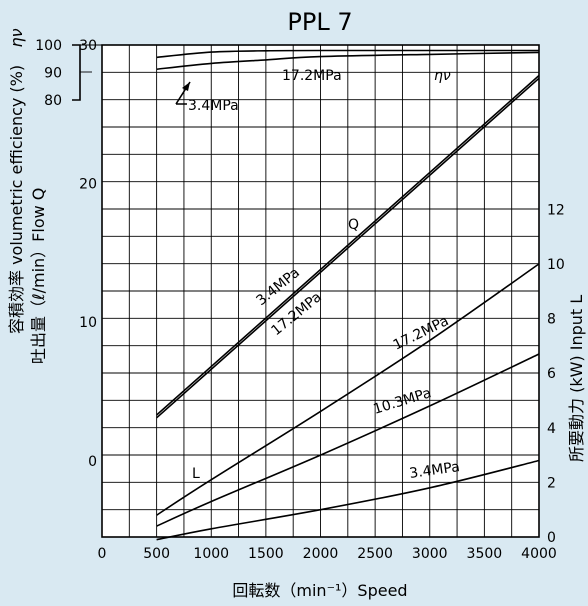 The width and height of the screenshot is (588, 606). What do you see at coordinates (16, 199) in the screenshot?
I see `efficiency-axis-title: 容積効率 volumetric efficiency (%)` at bounding box center [16, 199].